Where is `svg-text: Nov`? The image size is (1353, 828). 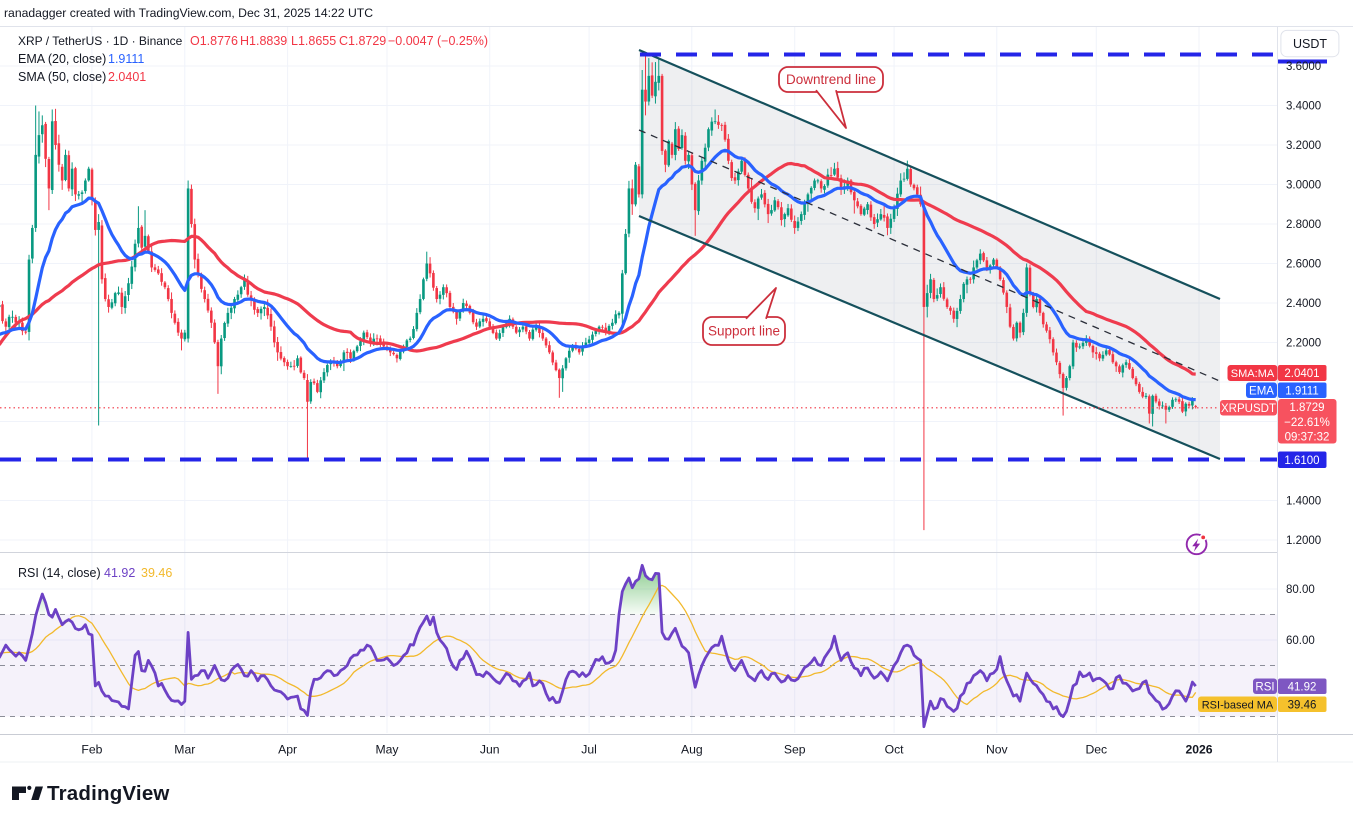
svg-text: Nov is located at coordinates (997, 750).